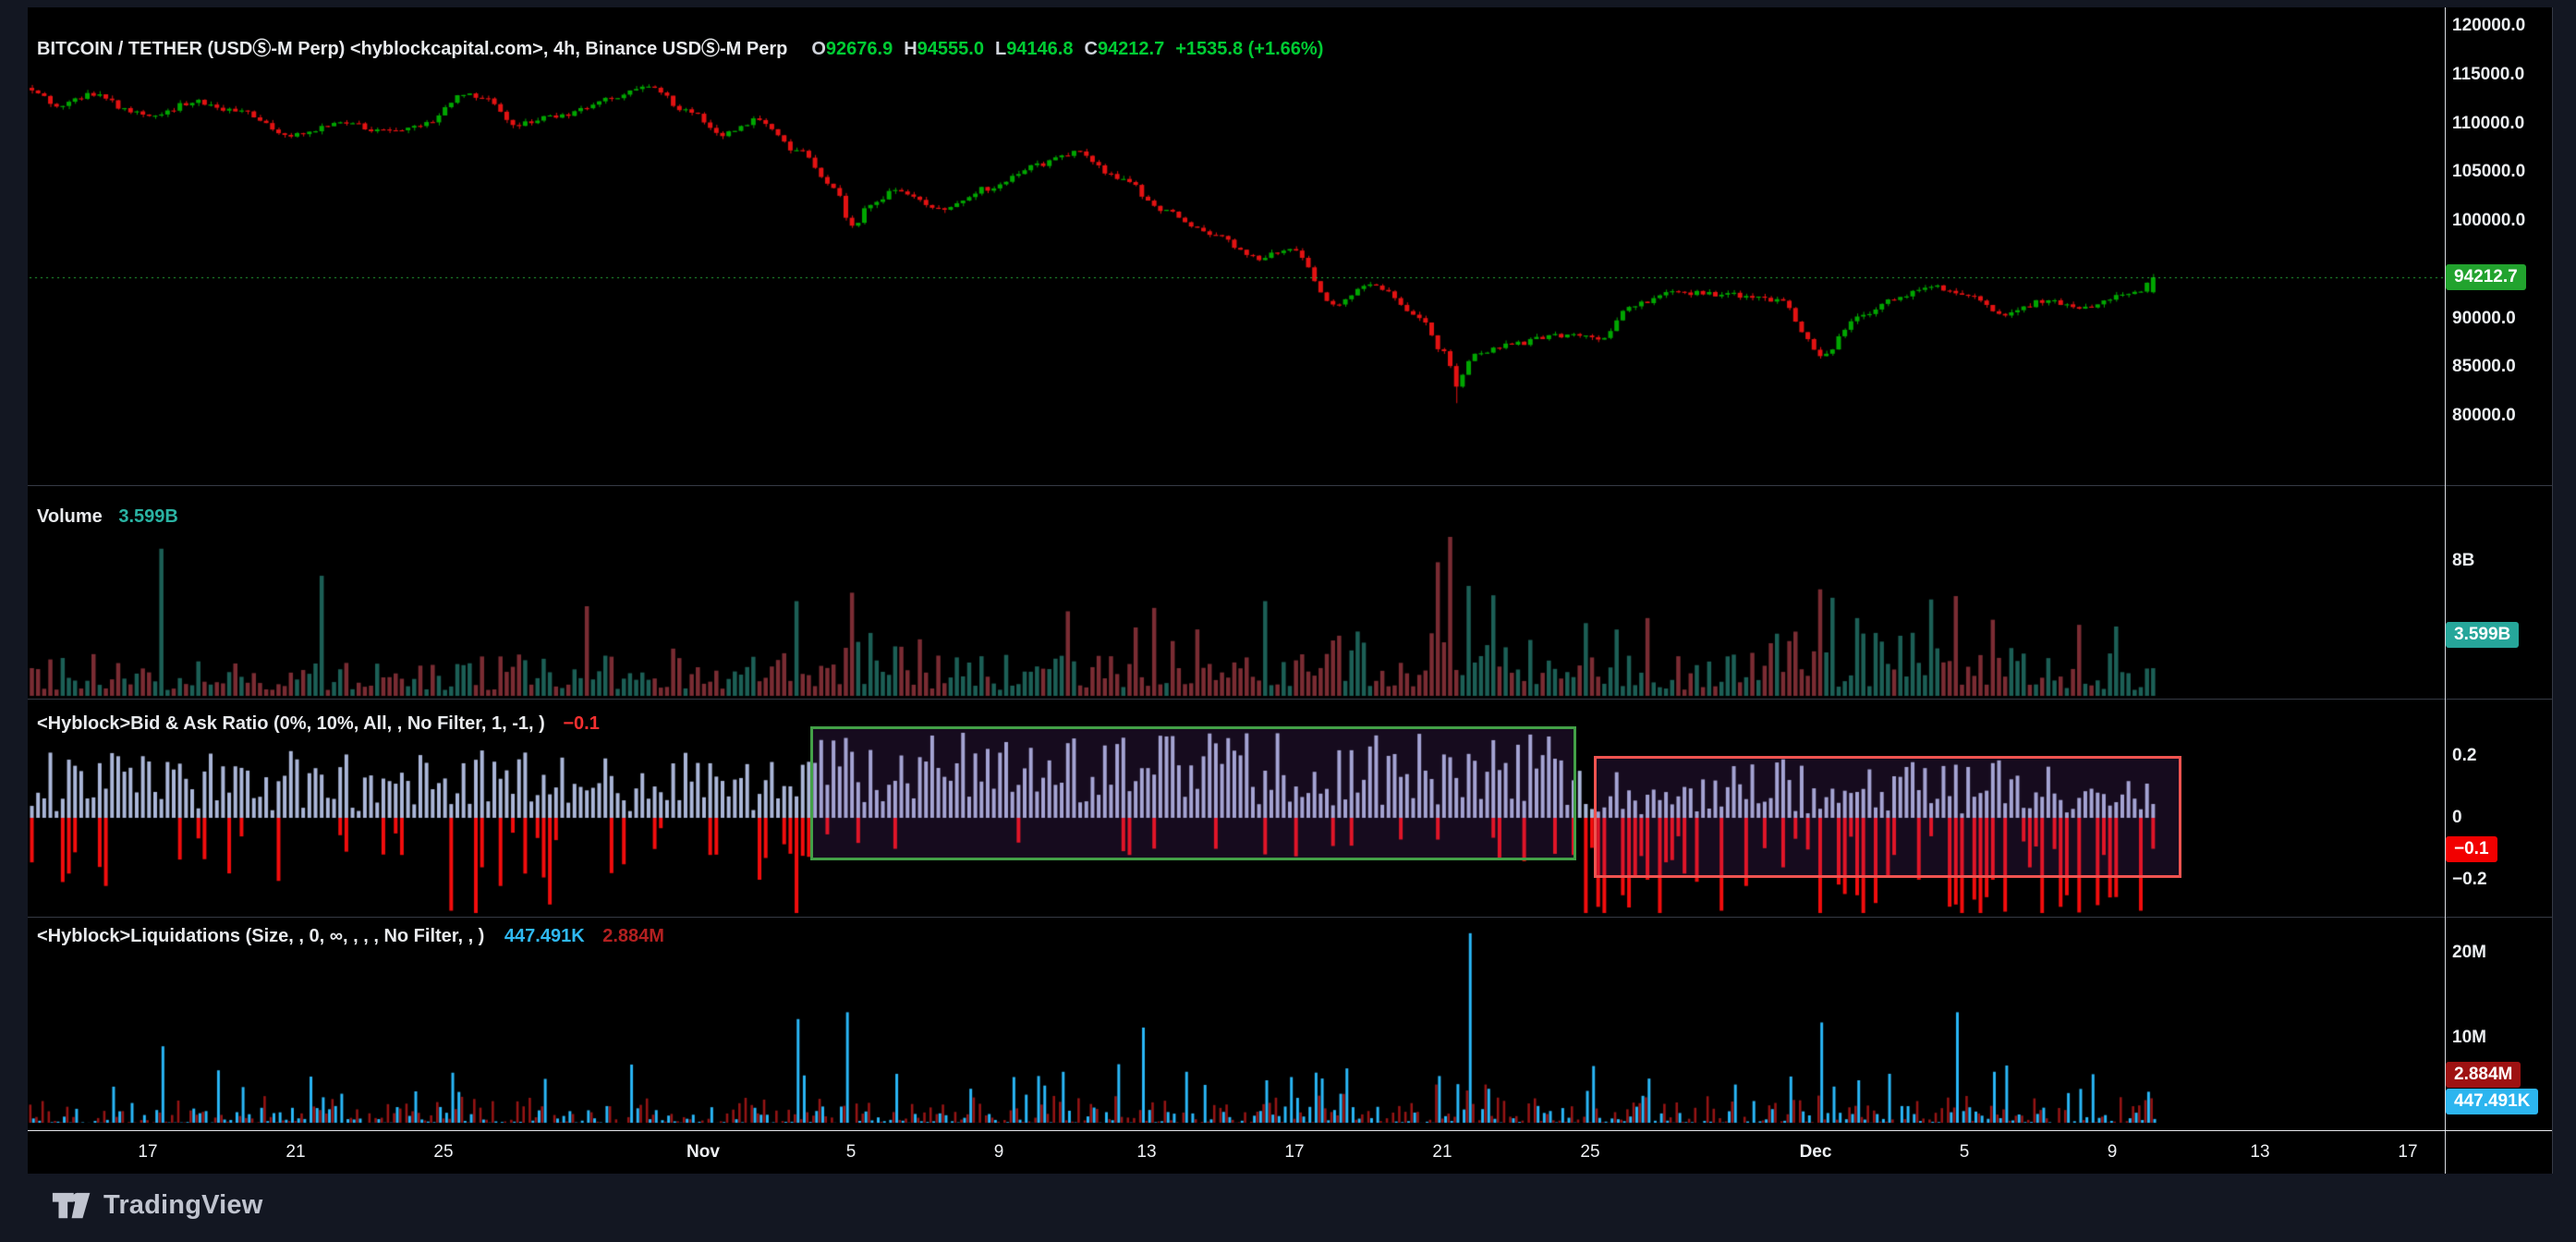 The width and height of the screenshot is (2576, 1242). I want to click on time-axis-label: Dec, so click(1815, 1152).